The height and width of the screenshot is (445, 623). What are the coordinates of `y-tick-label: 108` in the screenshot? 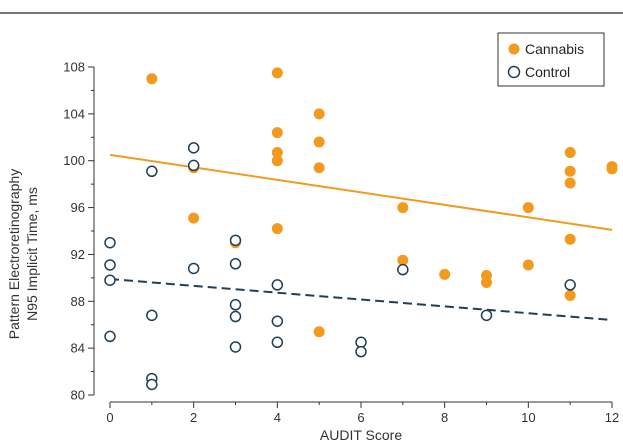 It's located at (74, 67).